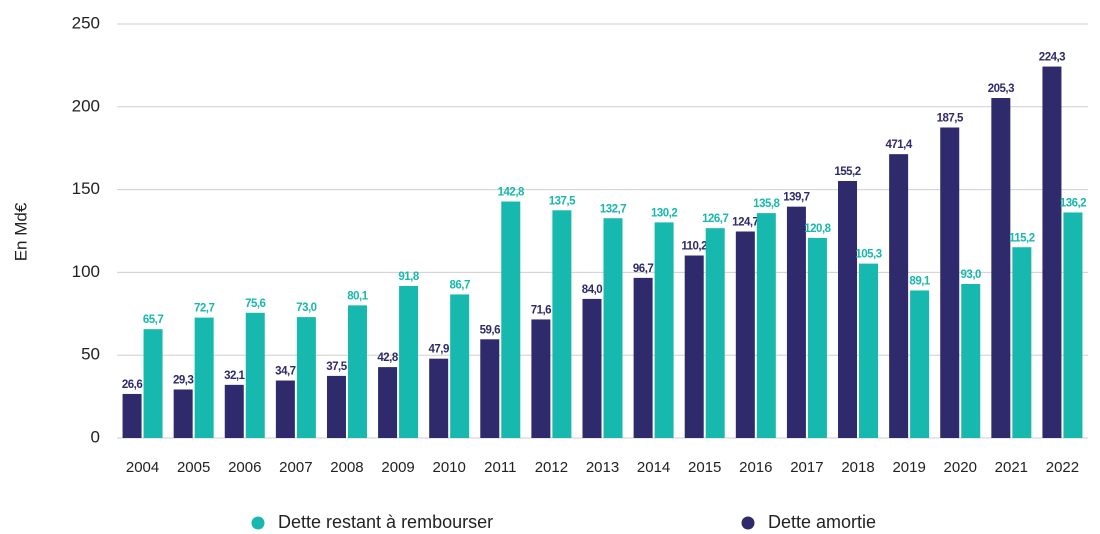 The image size is (1100, 534). I want to click on x-tick-label: 2012, so click(551, 467).